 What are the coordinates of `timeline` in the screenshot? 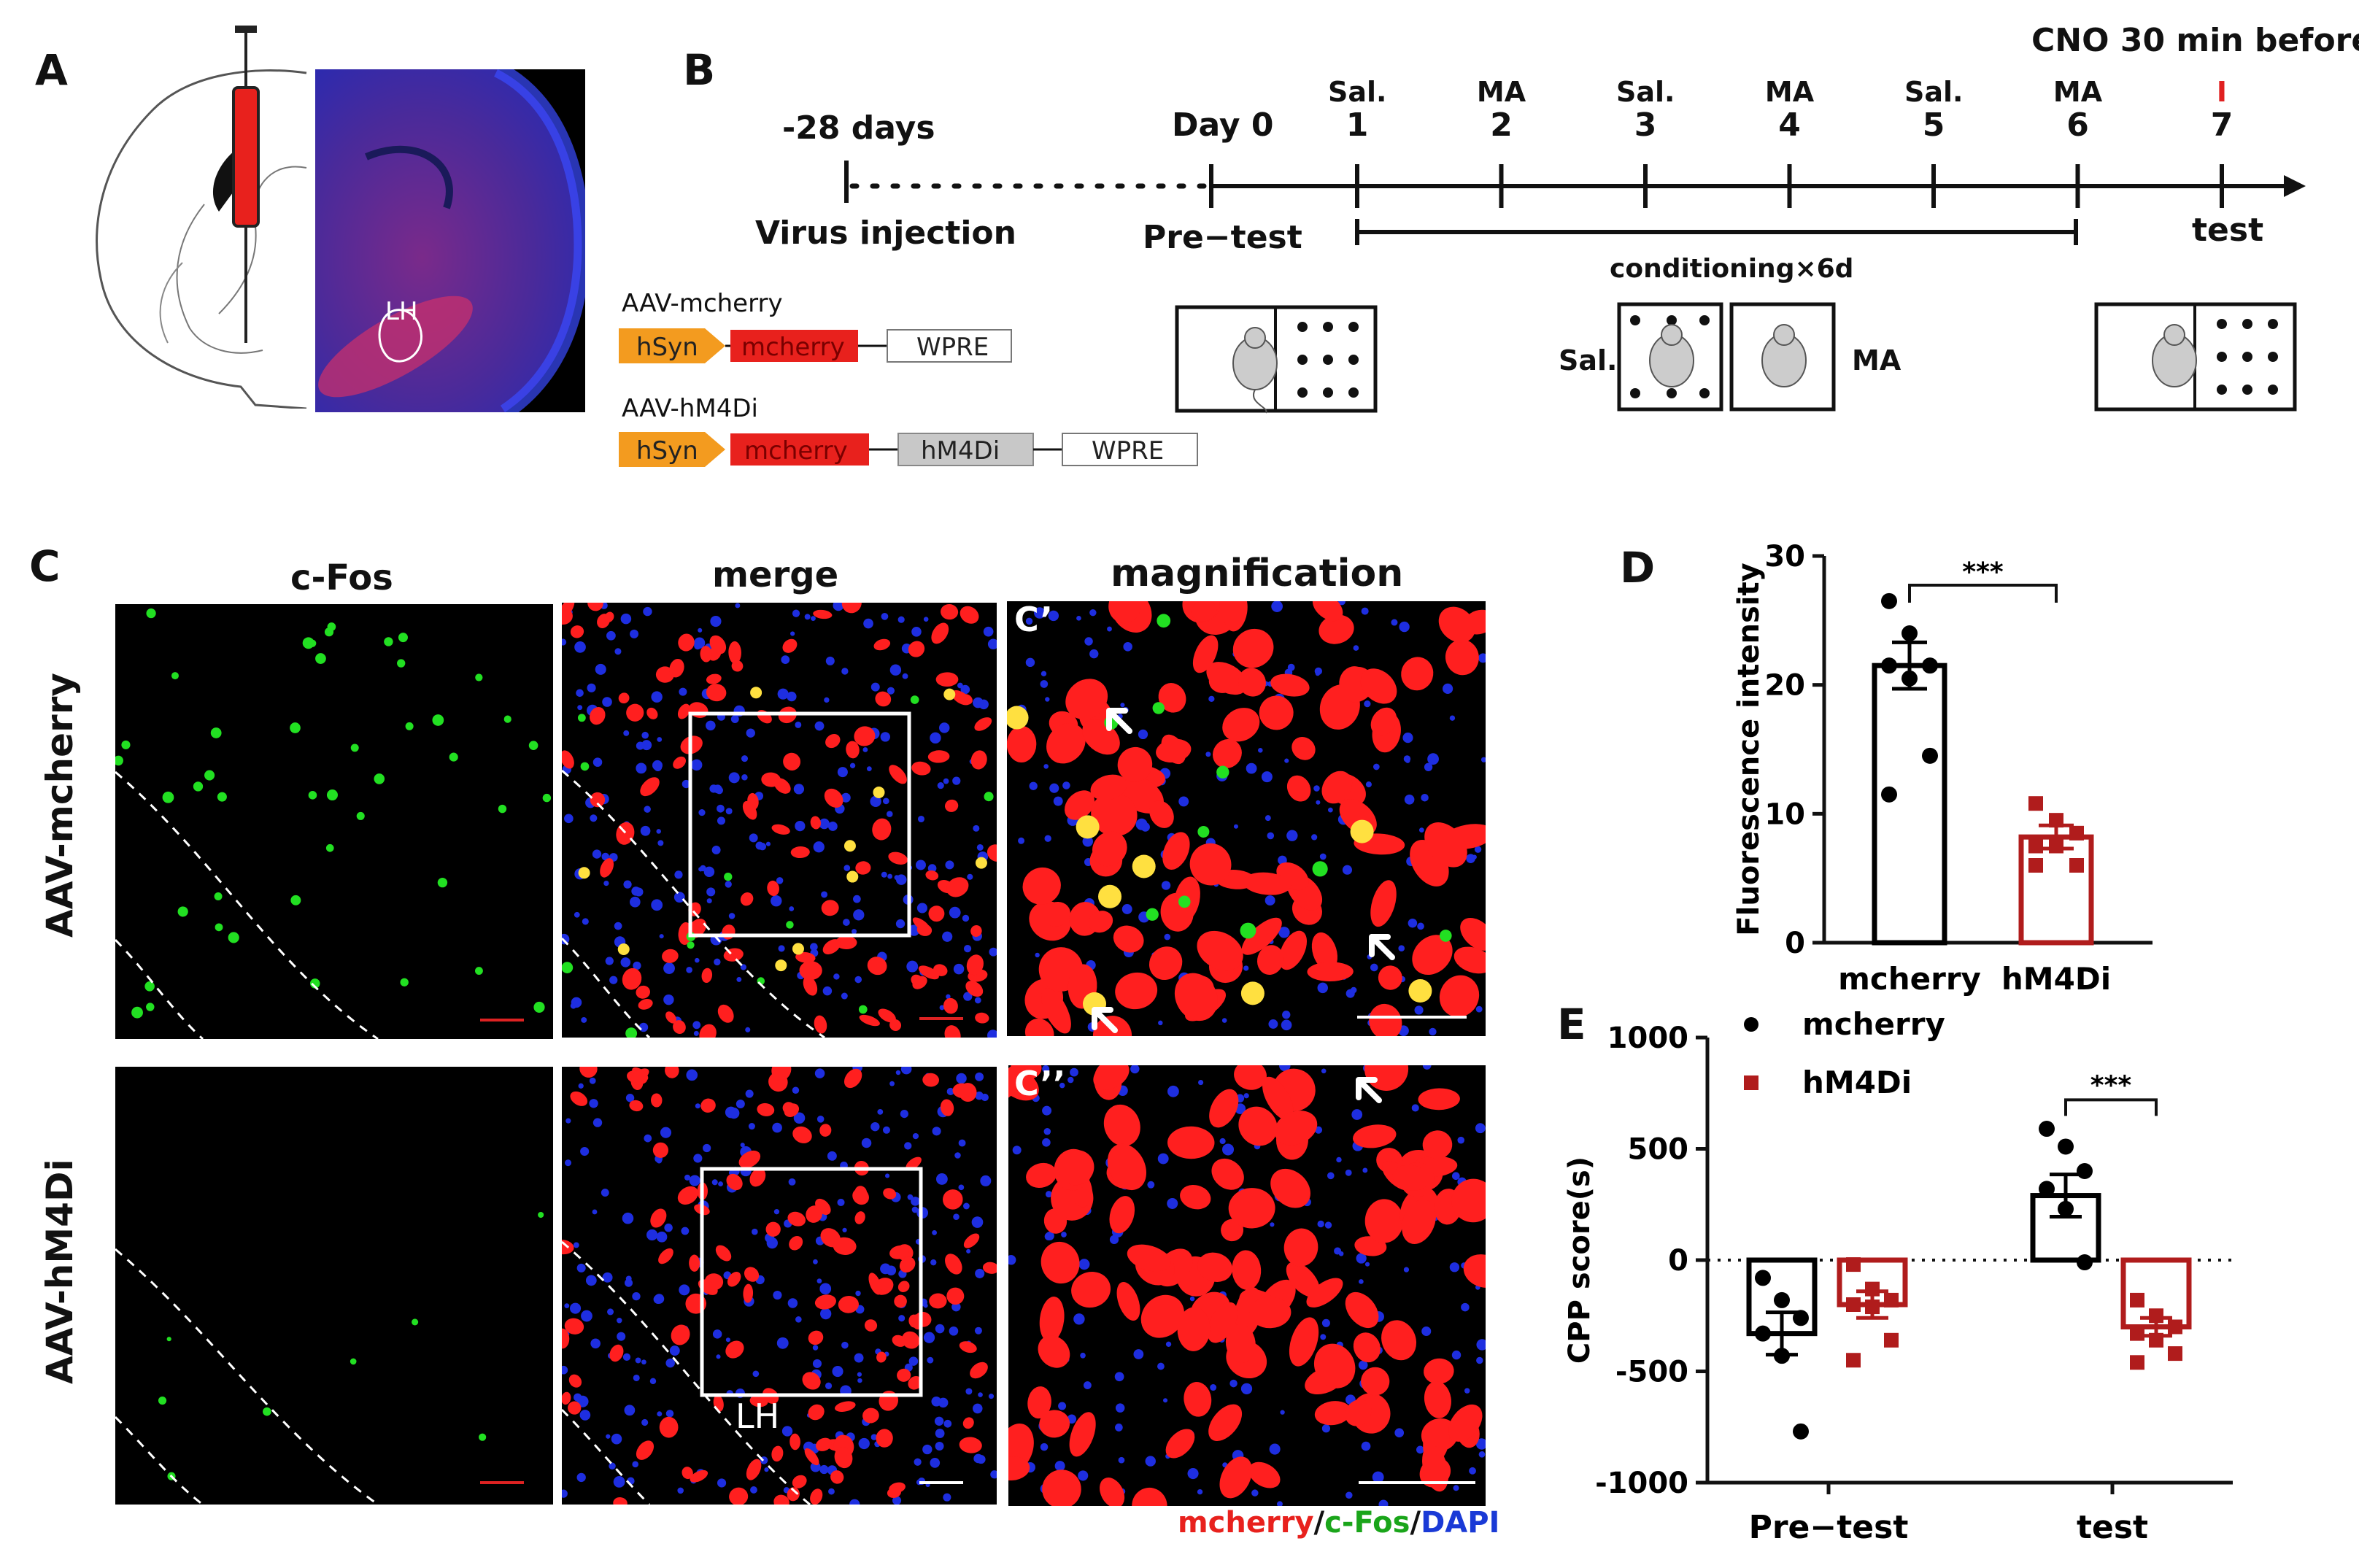 It's located at (1575, 203).